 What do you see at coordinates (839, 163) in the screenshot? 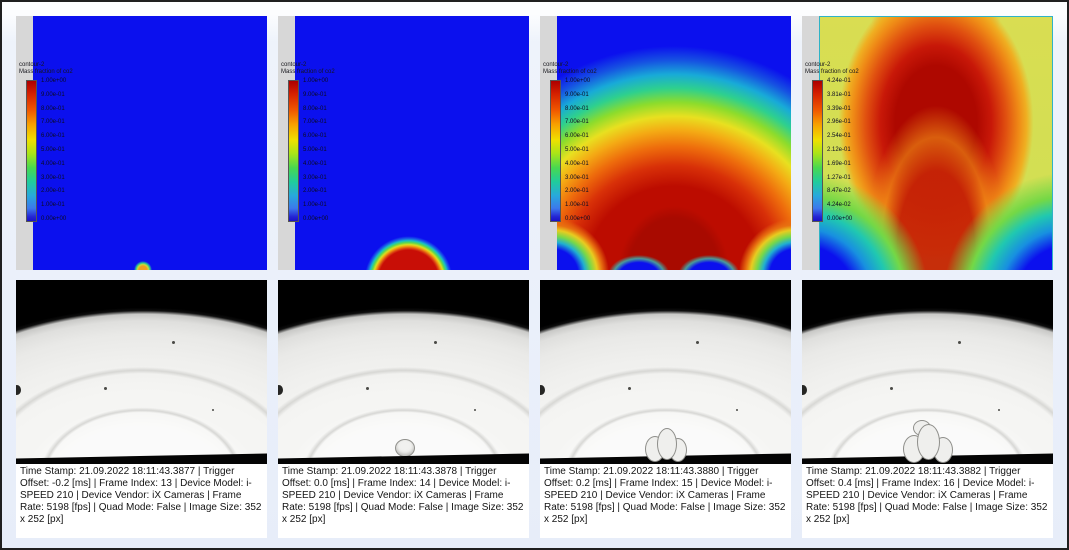
I see `colorbar-tick-label: 1.69e-01` at bounding box center [839, 163].